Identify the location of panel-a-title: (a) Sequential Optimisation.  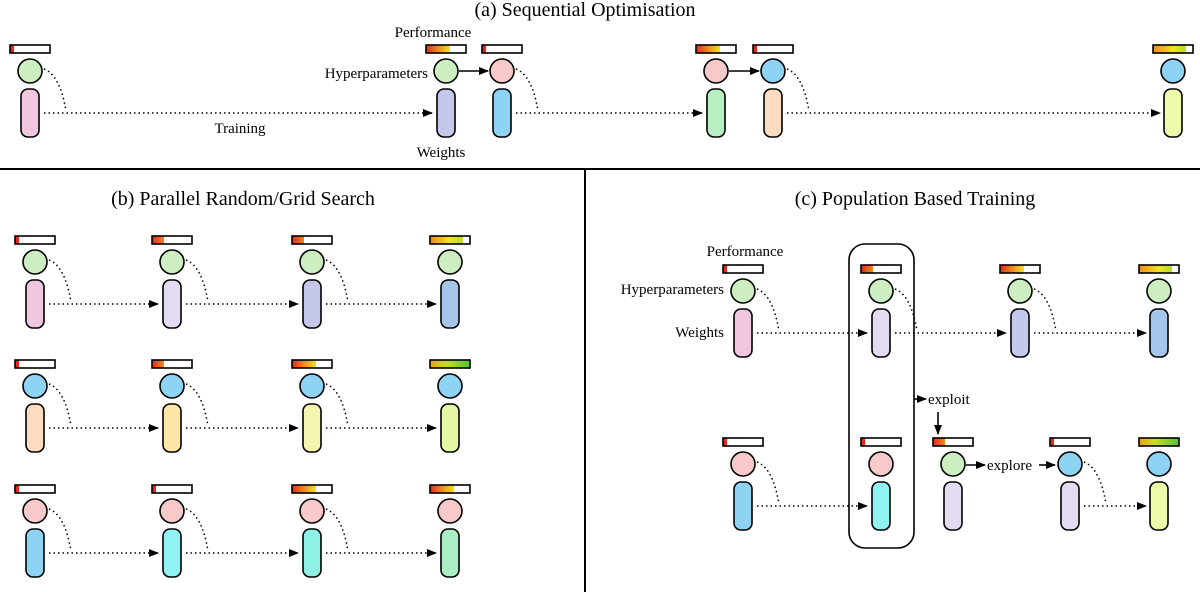
(584, 10).